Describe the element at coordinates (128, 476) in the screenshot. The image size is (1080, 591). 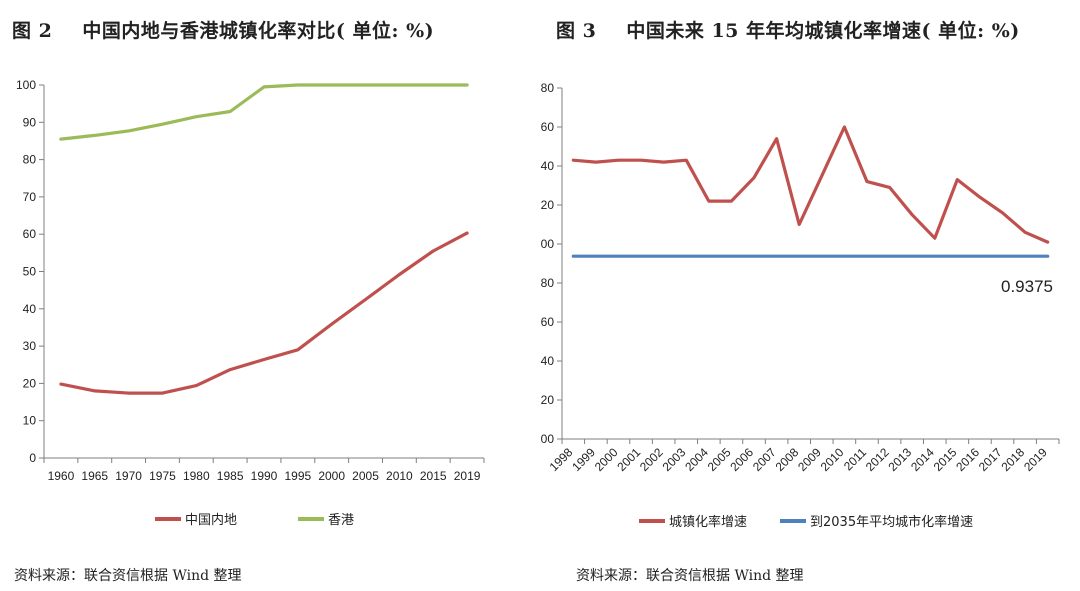
I see `x-tick-label: 1970` at that location.